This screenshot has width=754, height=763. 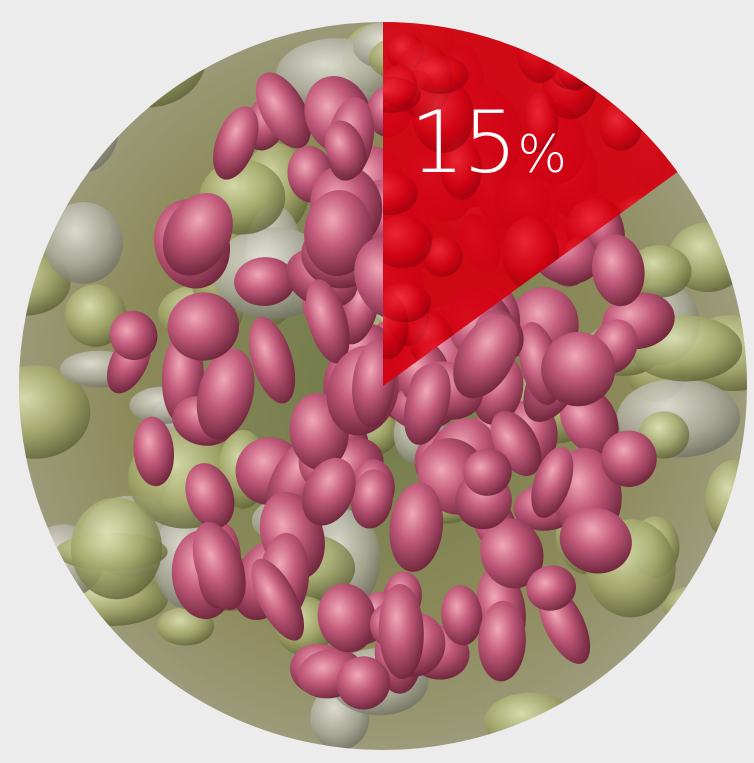 What do you see at coordinates (463, 143) in the screenshot?
I see `slice-percent-value: 15` at bounding box center [463, 143].